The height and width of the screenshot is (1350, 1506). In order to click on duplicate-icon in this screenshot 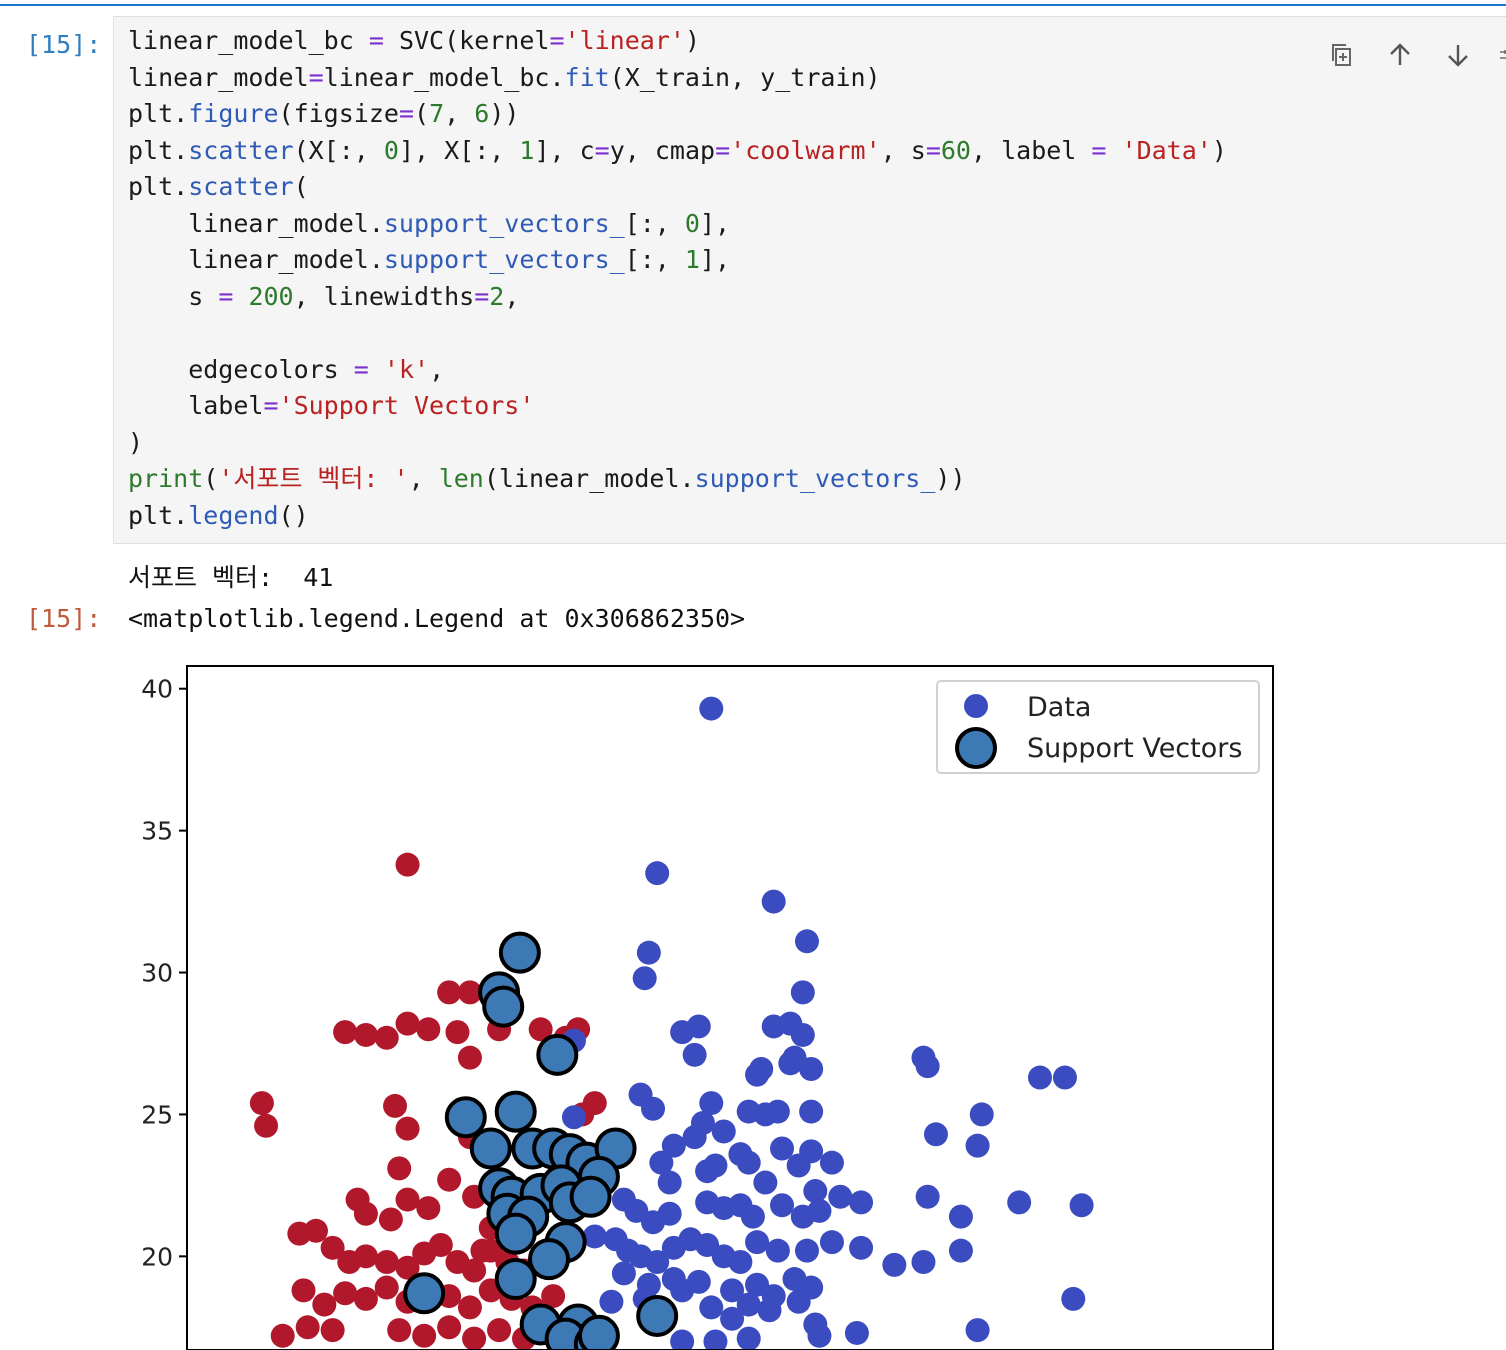, I will do `click(1341, 55)`.